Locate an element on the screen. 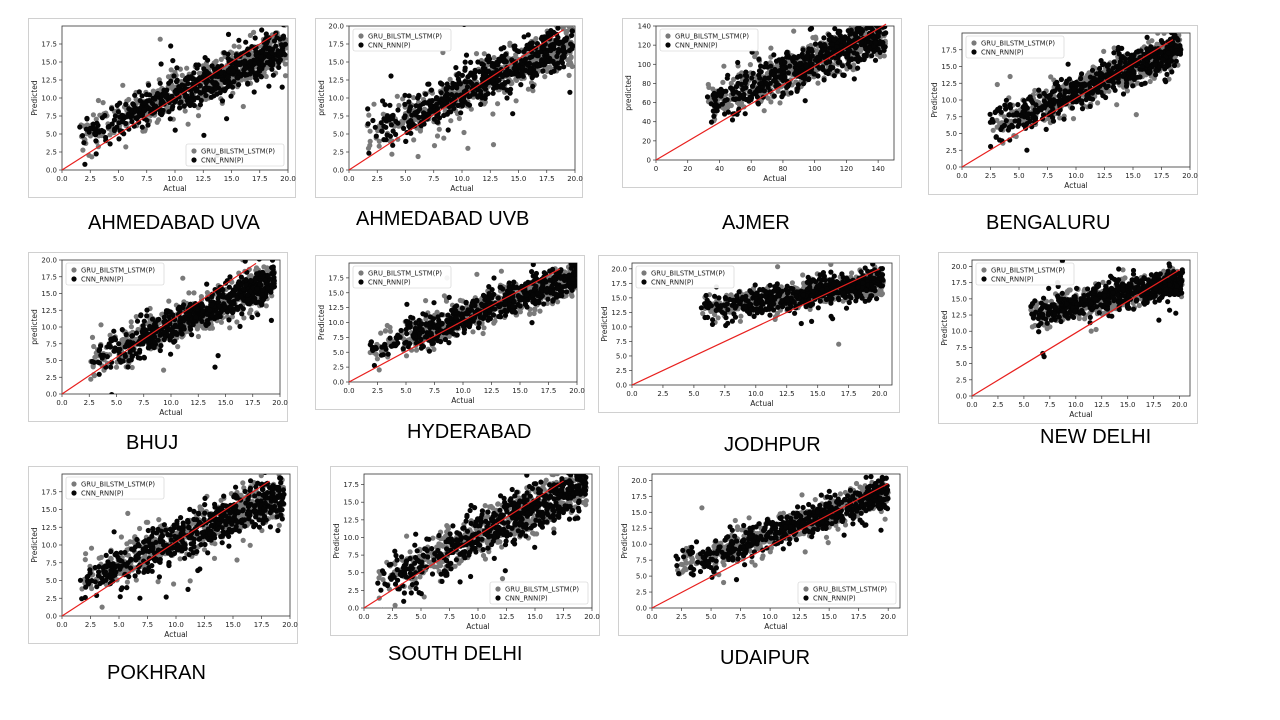 This screenshot has width=1280, height=720. x-axis-label: Actual is located at coordinates (775, 178).